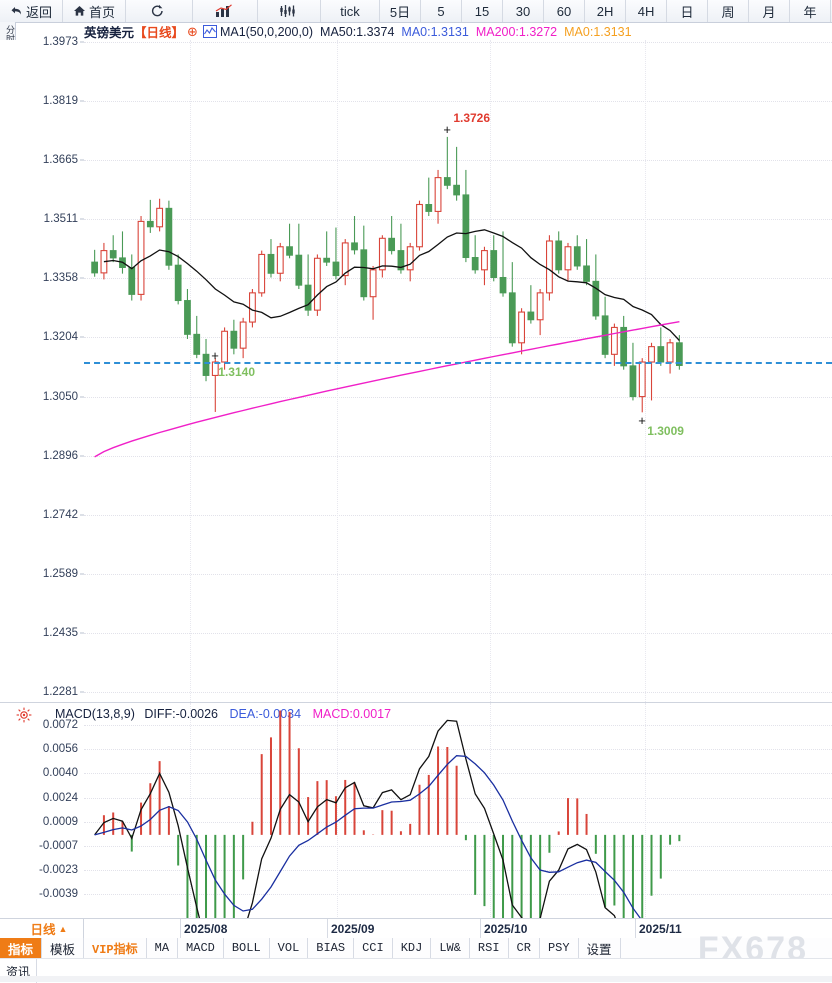 Image resolution: width=832 pixels, height=983 pixels. Describe the element at coordinates (524, 948) in the screenshot. I see `tab-cr: CR` at that location.